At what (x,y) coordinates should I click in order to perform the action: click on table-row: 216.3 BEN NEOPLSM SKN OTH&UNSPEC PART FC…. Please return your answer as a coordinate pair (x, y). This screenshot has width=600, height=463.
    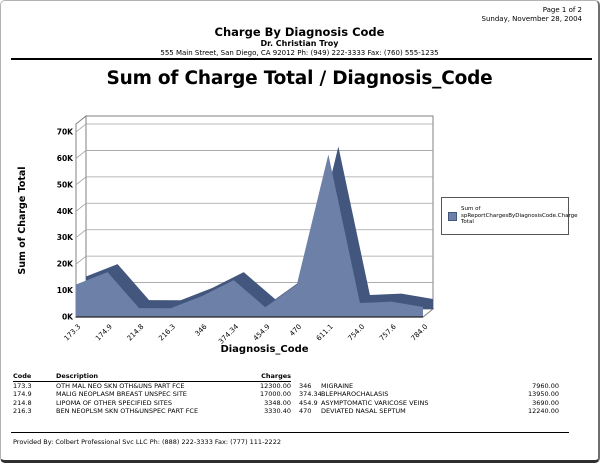
    Looking at the image, I should click on (301, 411).